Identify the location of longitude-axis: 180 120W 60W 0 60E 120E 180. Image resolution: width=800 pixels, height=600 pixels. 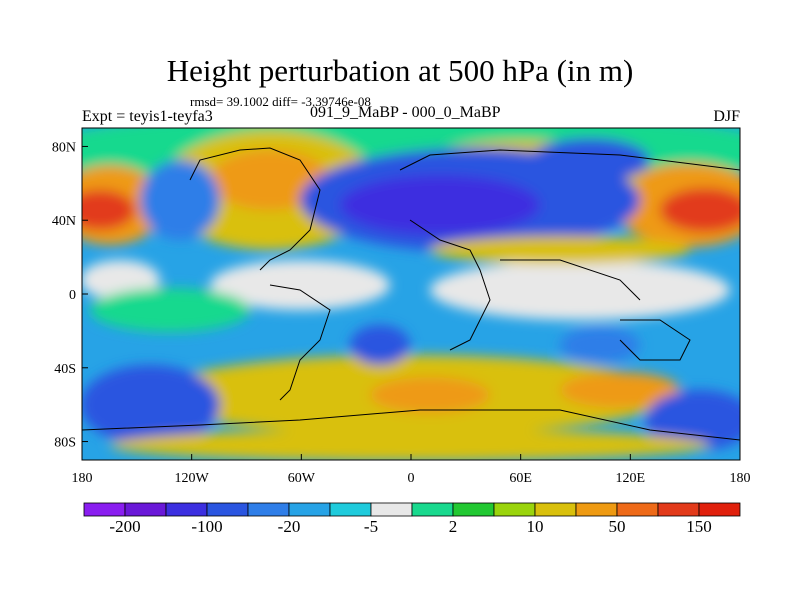
(411, 470).